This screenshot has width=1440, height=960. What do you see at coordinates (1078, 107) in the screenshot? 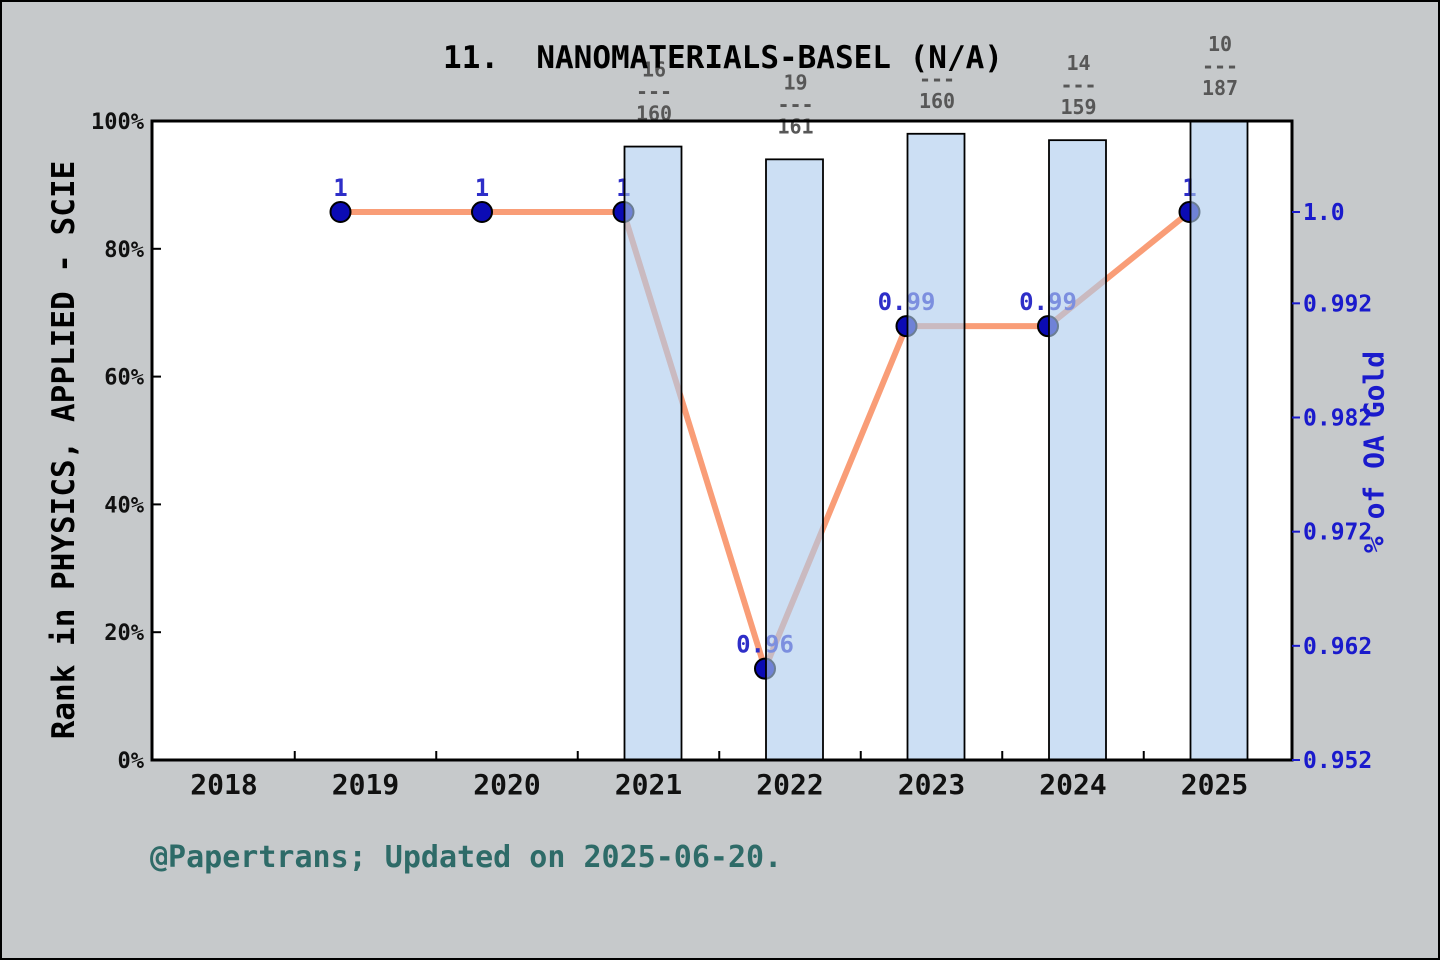
I see `fraction-den-2024: 159` at bounding box center [1078, 107].